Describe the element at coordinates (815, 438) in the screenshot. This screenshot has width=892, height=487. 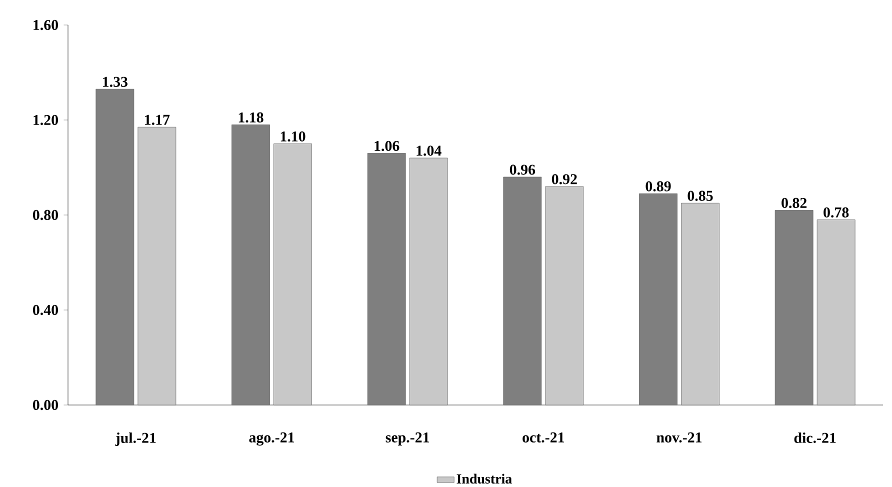
I see `x-tick-label: dic.-21` at that location.